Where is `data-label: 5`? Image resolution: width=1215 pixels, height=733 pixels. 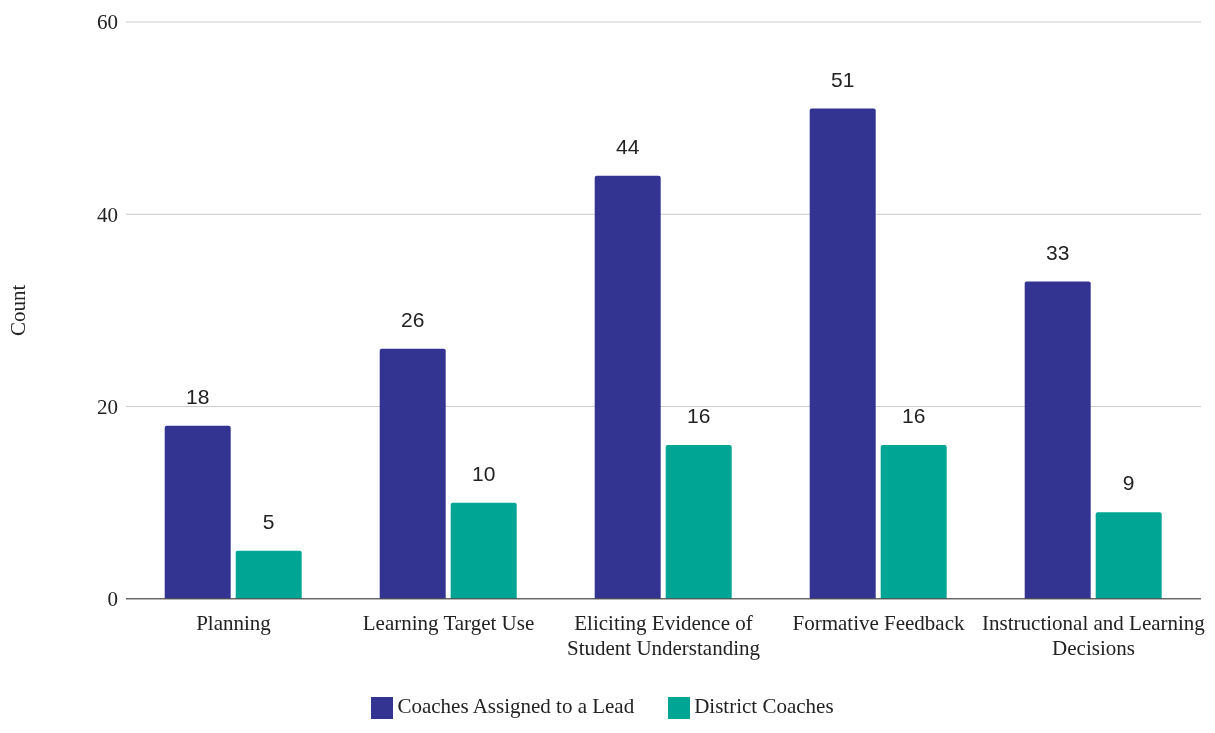 data-label: 5 is located at coordinates (268, 521).